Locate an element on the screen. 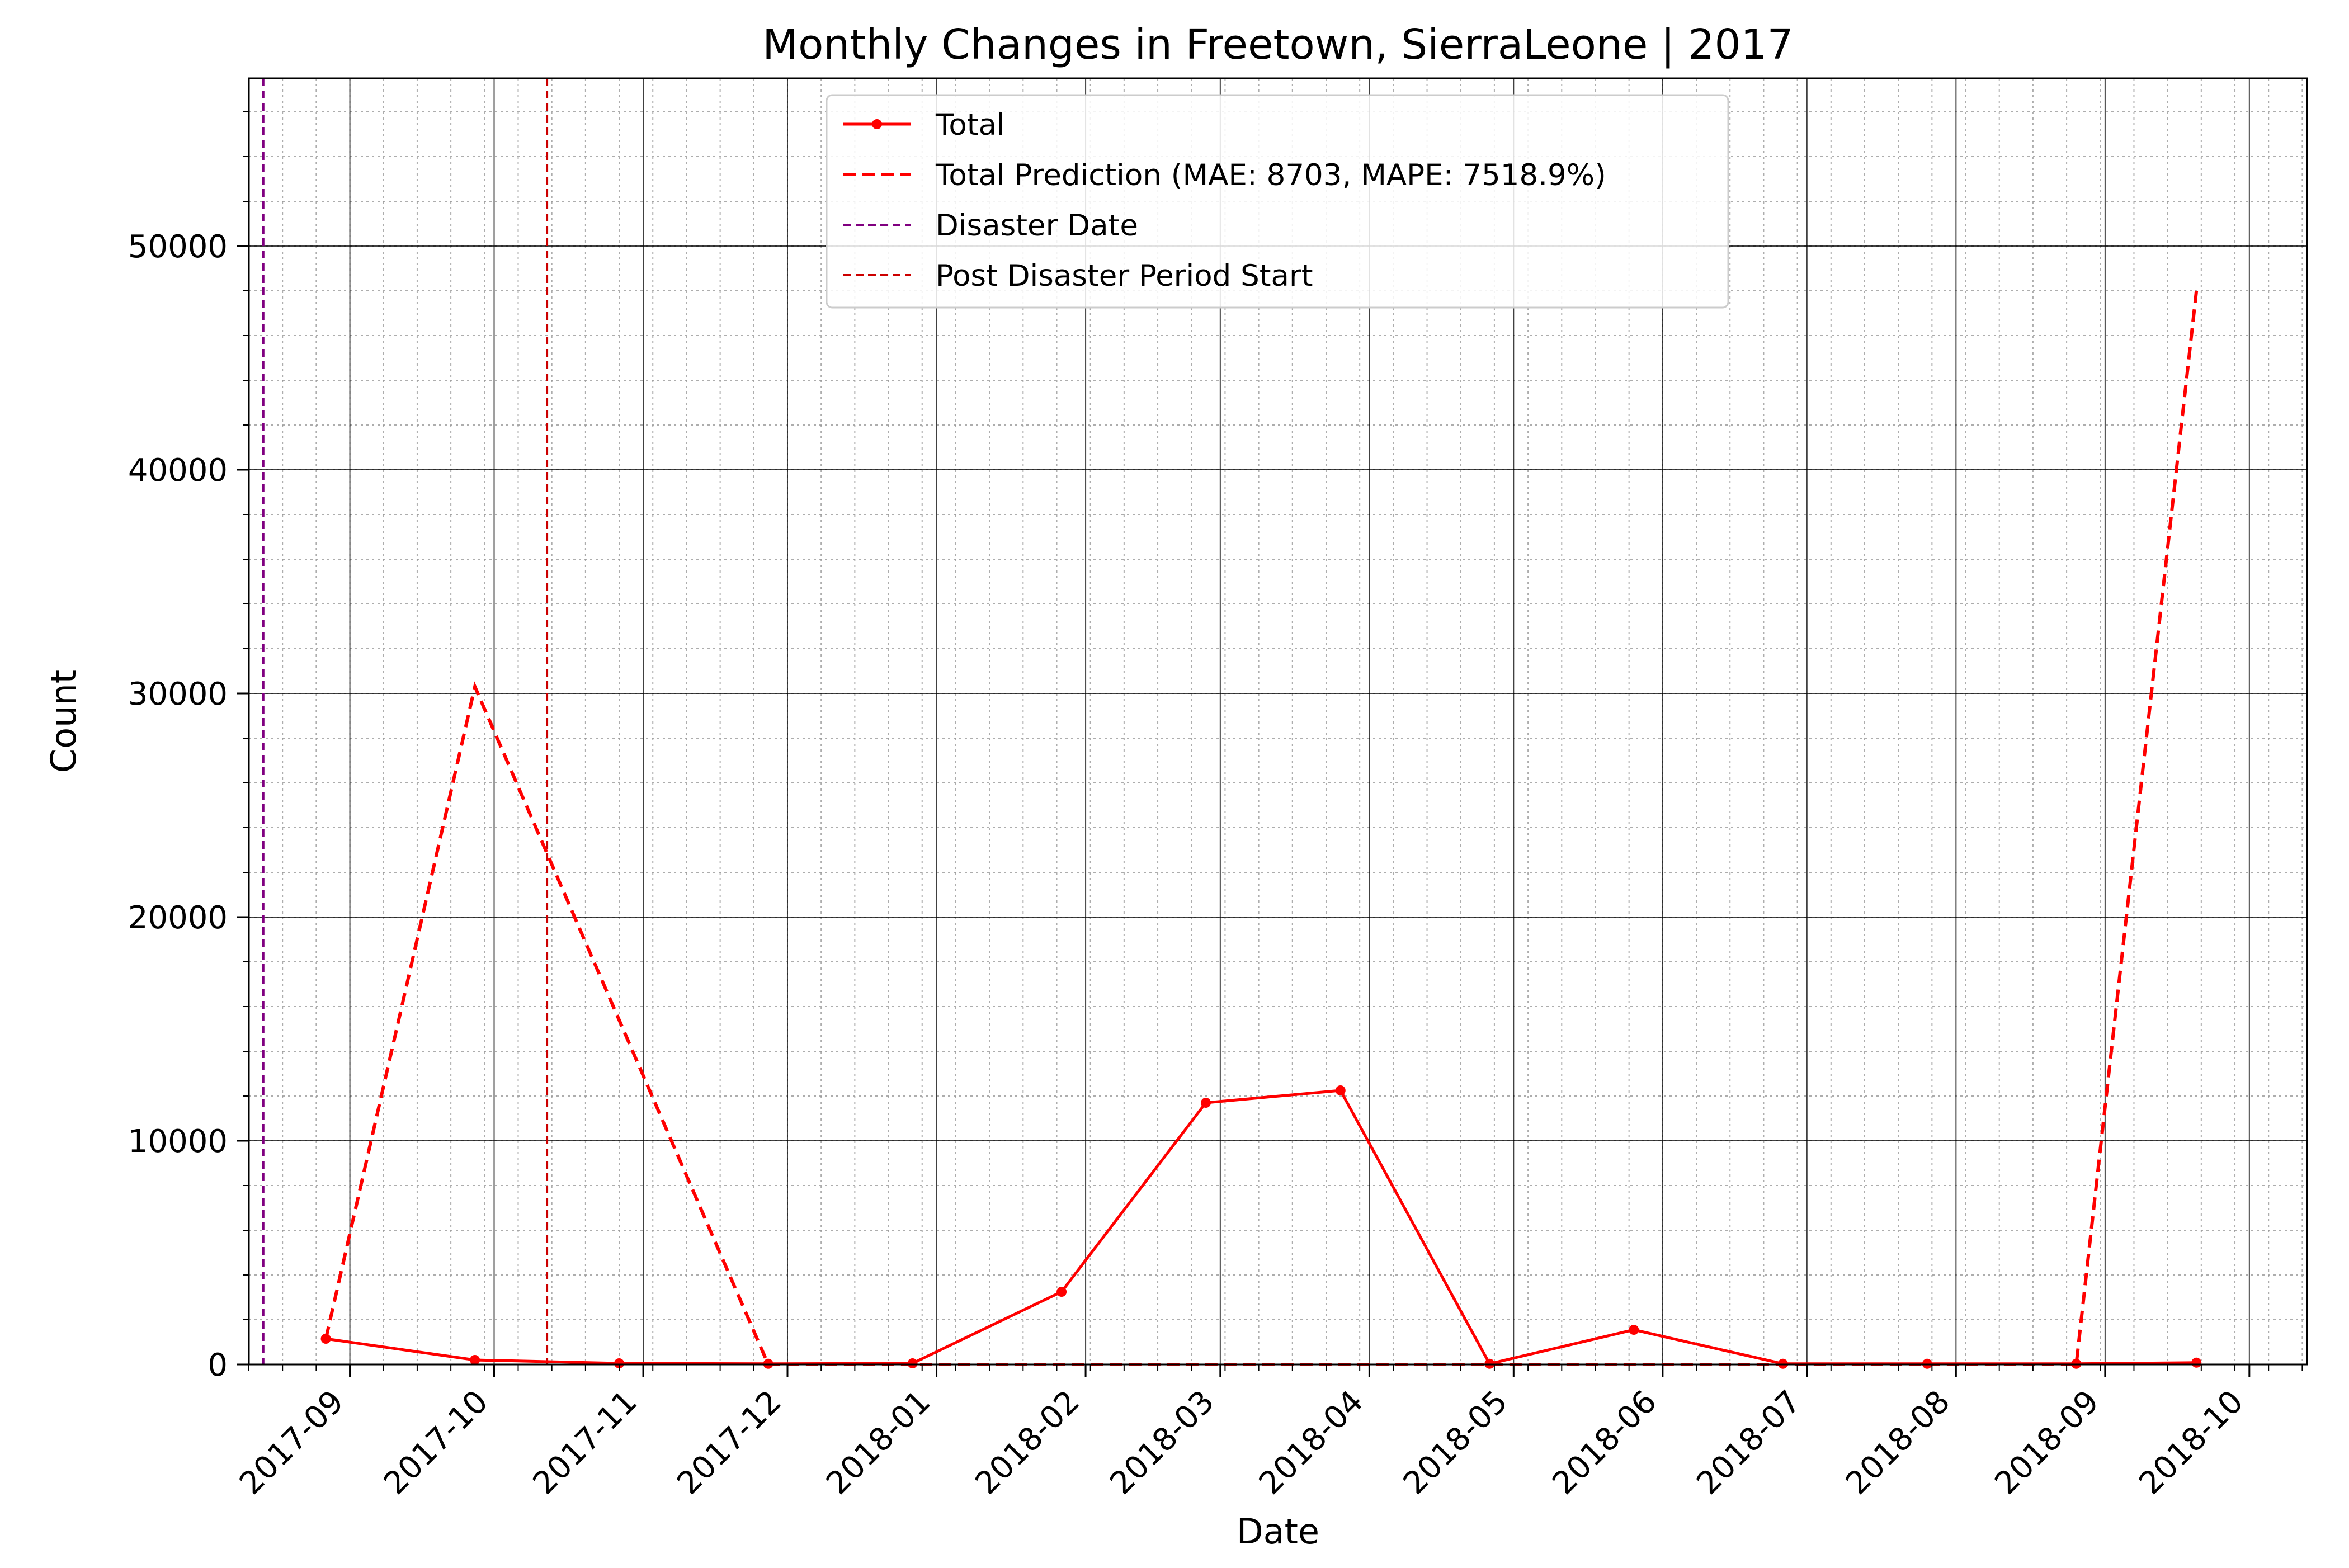  x-tick-label: 2018-10 is located at coordinates (2191, 1442).